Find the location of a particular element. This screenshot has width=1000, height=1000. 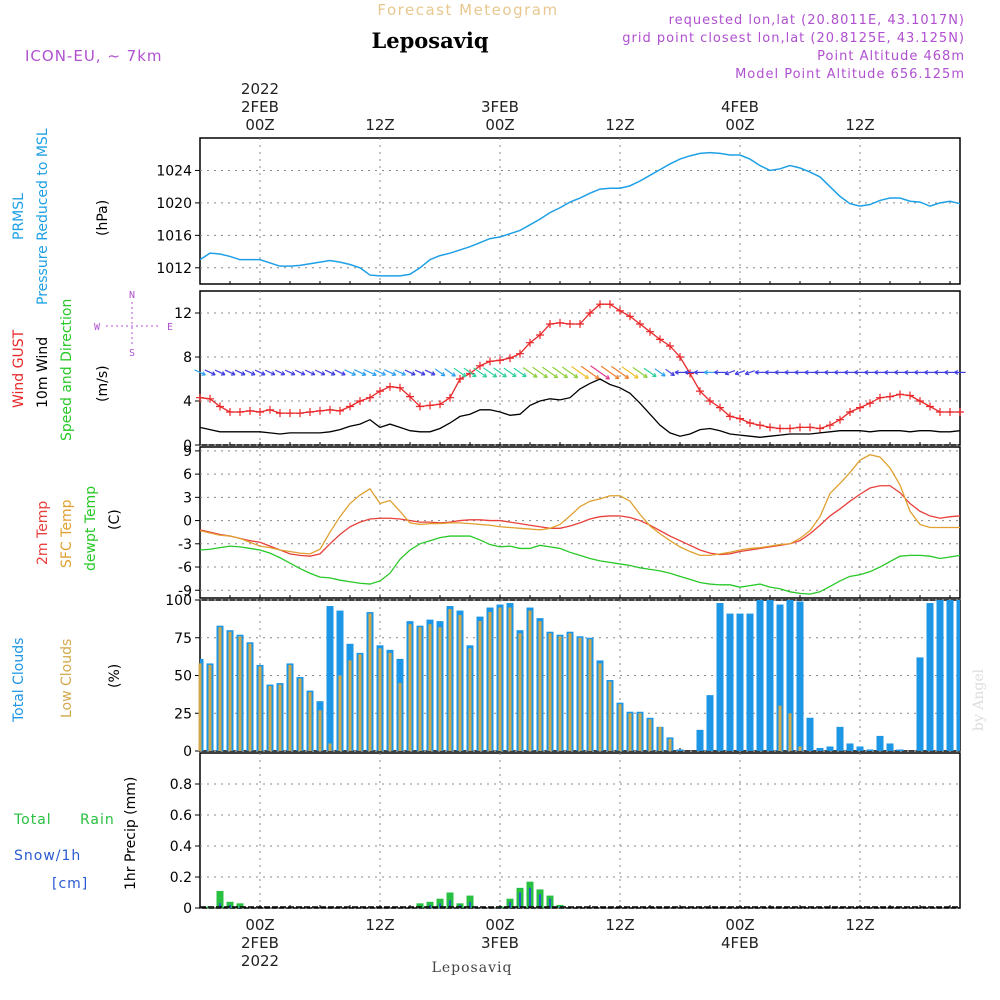

point-altitude: Point Altitude 468m is located at coordinates (891, 56).